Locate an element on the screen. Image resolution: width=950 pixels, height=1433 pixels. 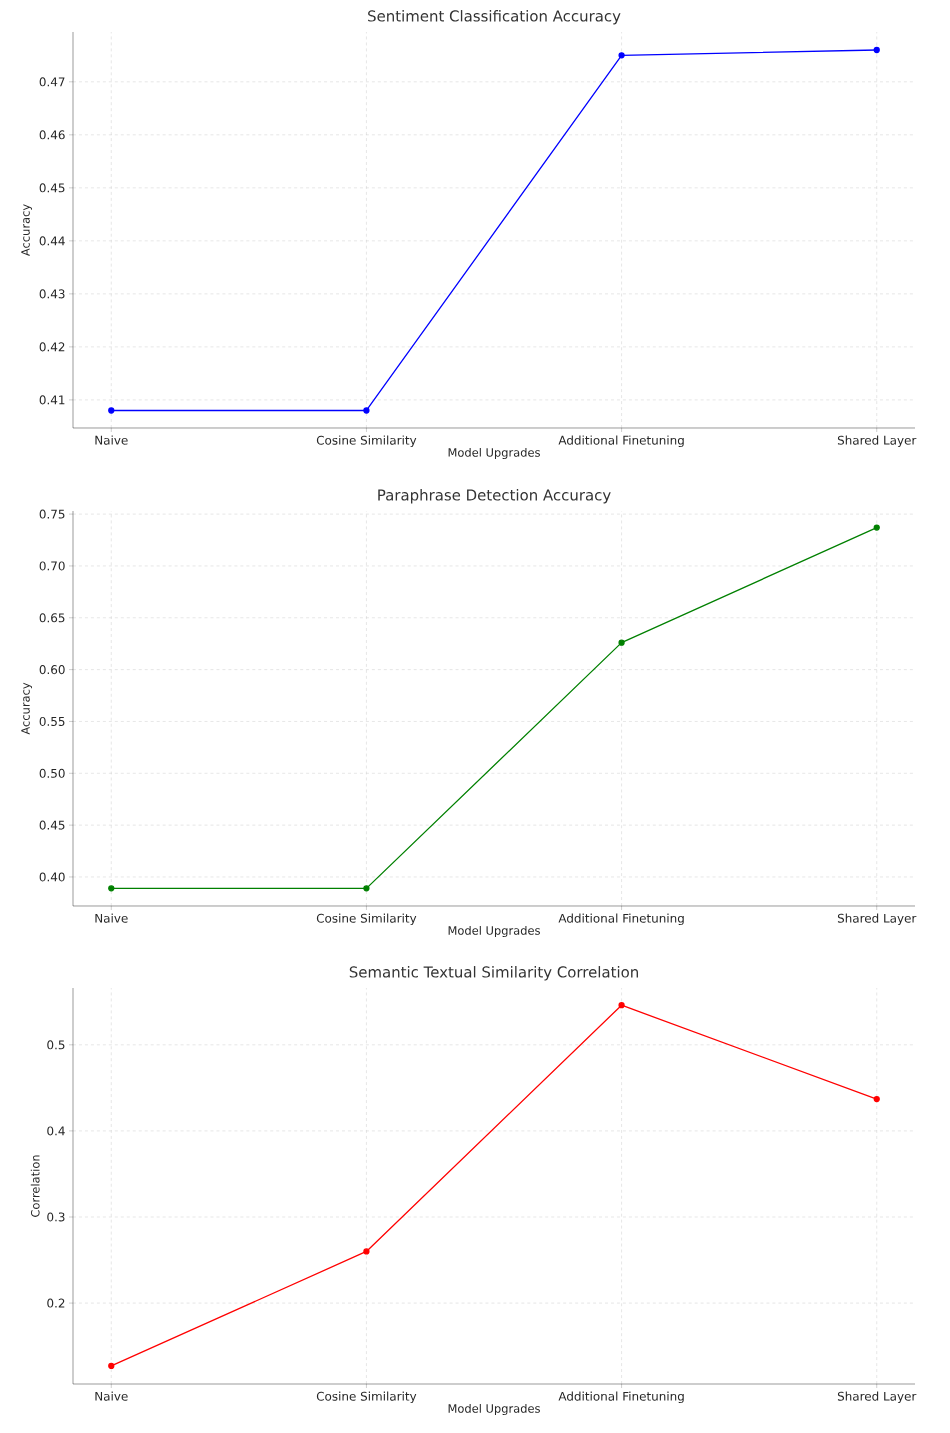
y-tick-label: 0.2 is located at coordinates (56, 1303).